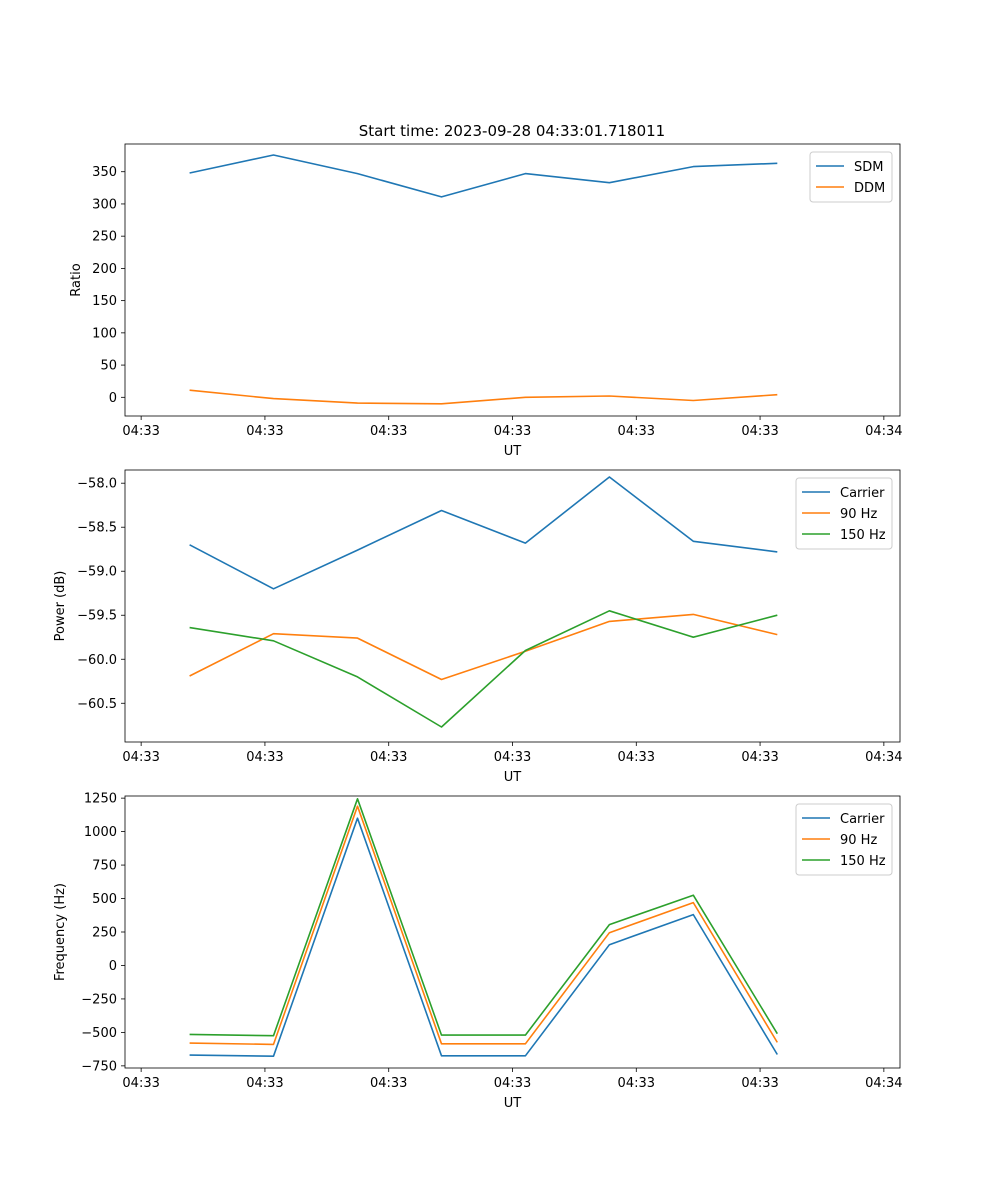 The height and width of the screenshot is (1200, 1000). What do you see at coordinates (97, 572) in the screenshot?
I see `y-tick-label: −59.0` at bounding box center [97, 572].